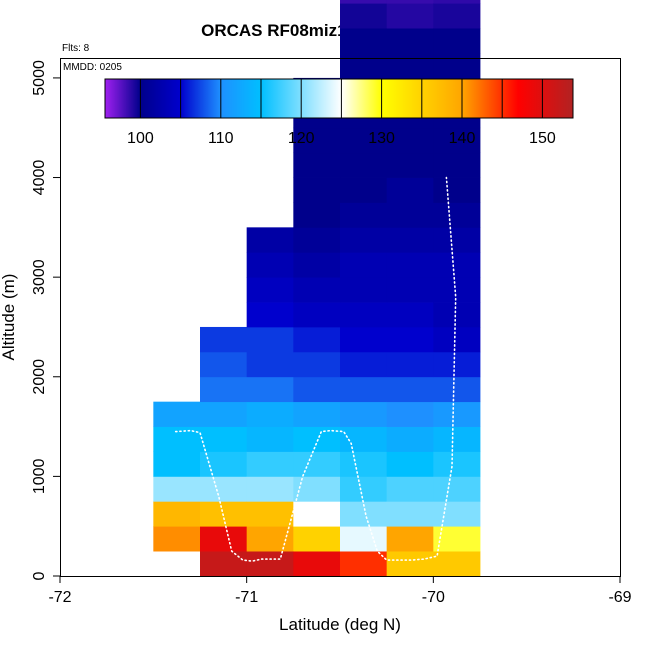 This screenshot has width=650, height=655. I want to click on y-tick-label: 4000, so click(39, 178).